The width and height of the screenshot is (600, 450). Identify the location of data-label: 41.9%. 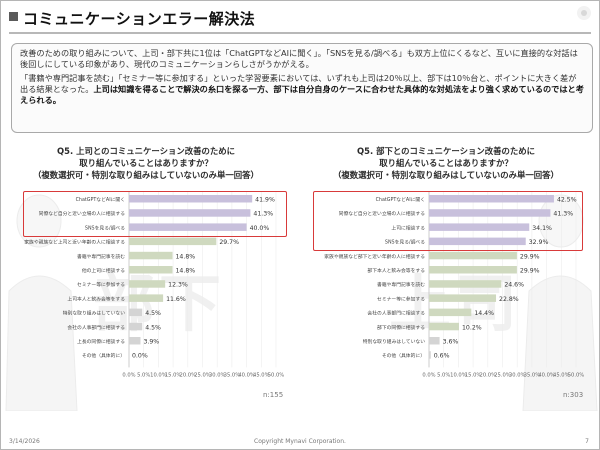
(265, 200).